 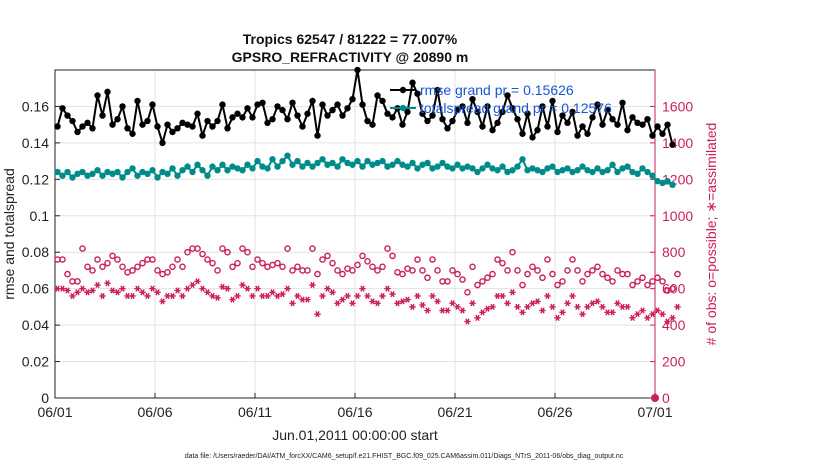 I want to click on right-tick-label: 0, so click(x=666, y=398).